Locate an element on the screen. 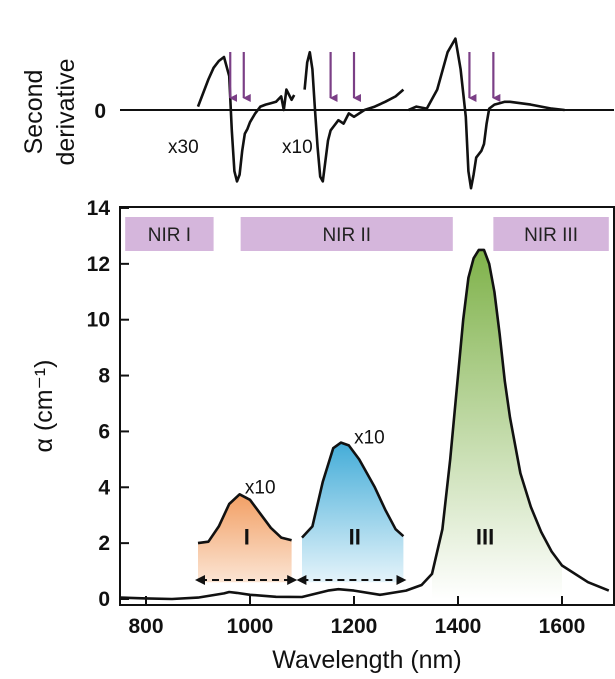 The image size is (615, 679). top-ylabel-line2: derivative is located at coordinates (66, 112).